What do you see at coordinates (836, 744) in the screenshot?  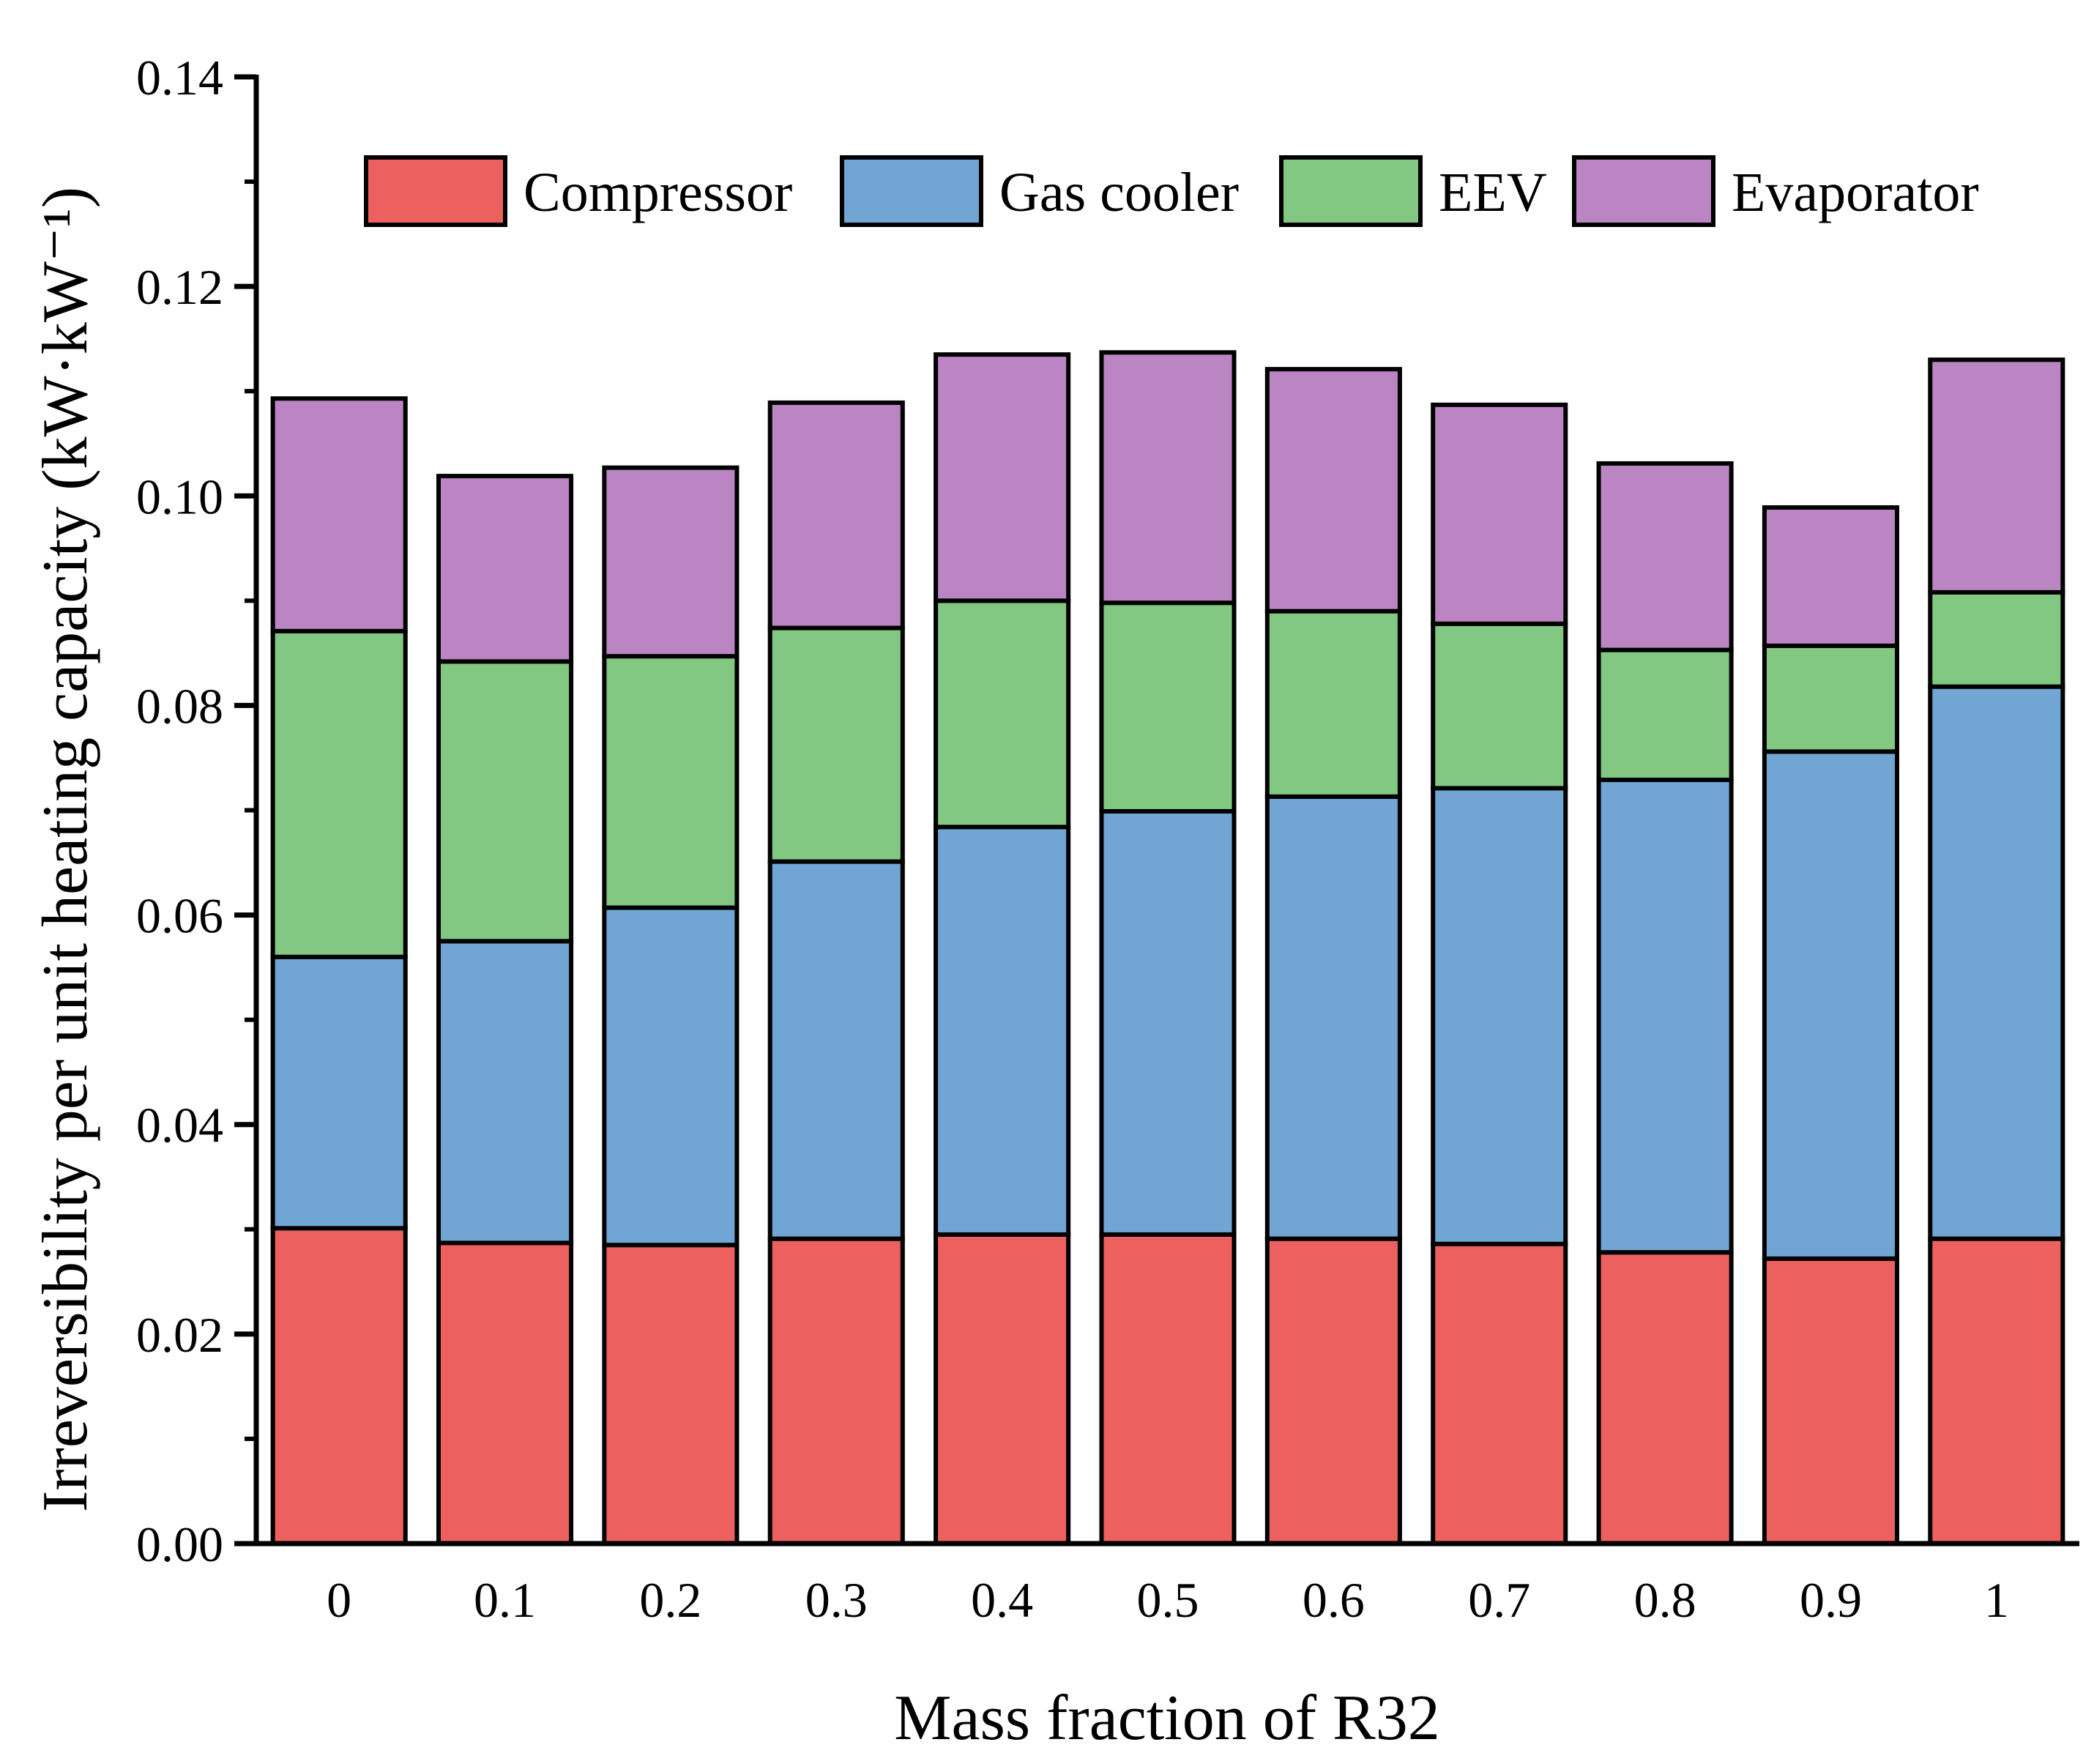 I see `bar-eev-0.3` at bounding box center [836, 744].